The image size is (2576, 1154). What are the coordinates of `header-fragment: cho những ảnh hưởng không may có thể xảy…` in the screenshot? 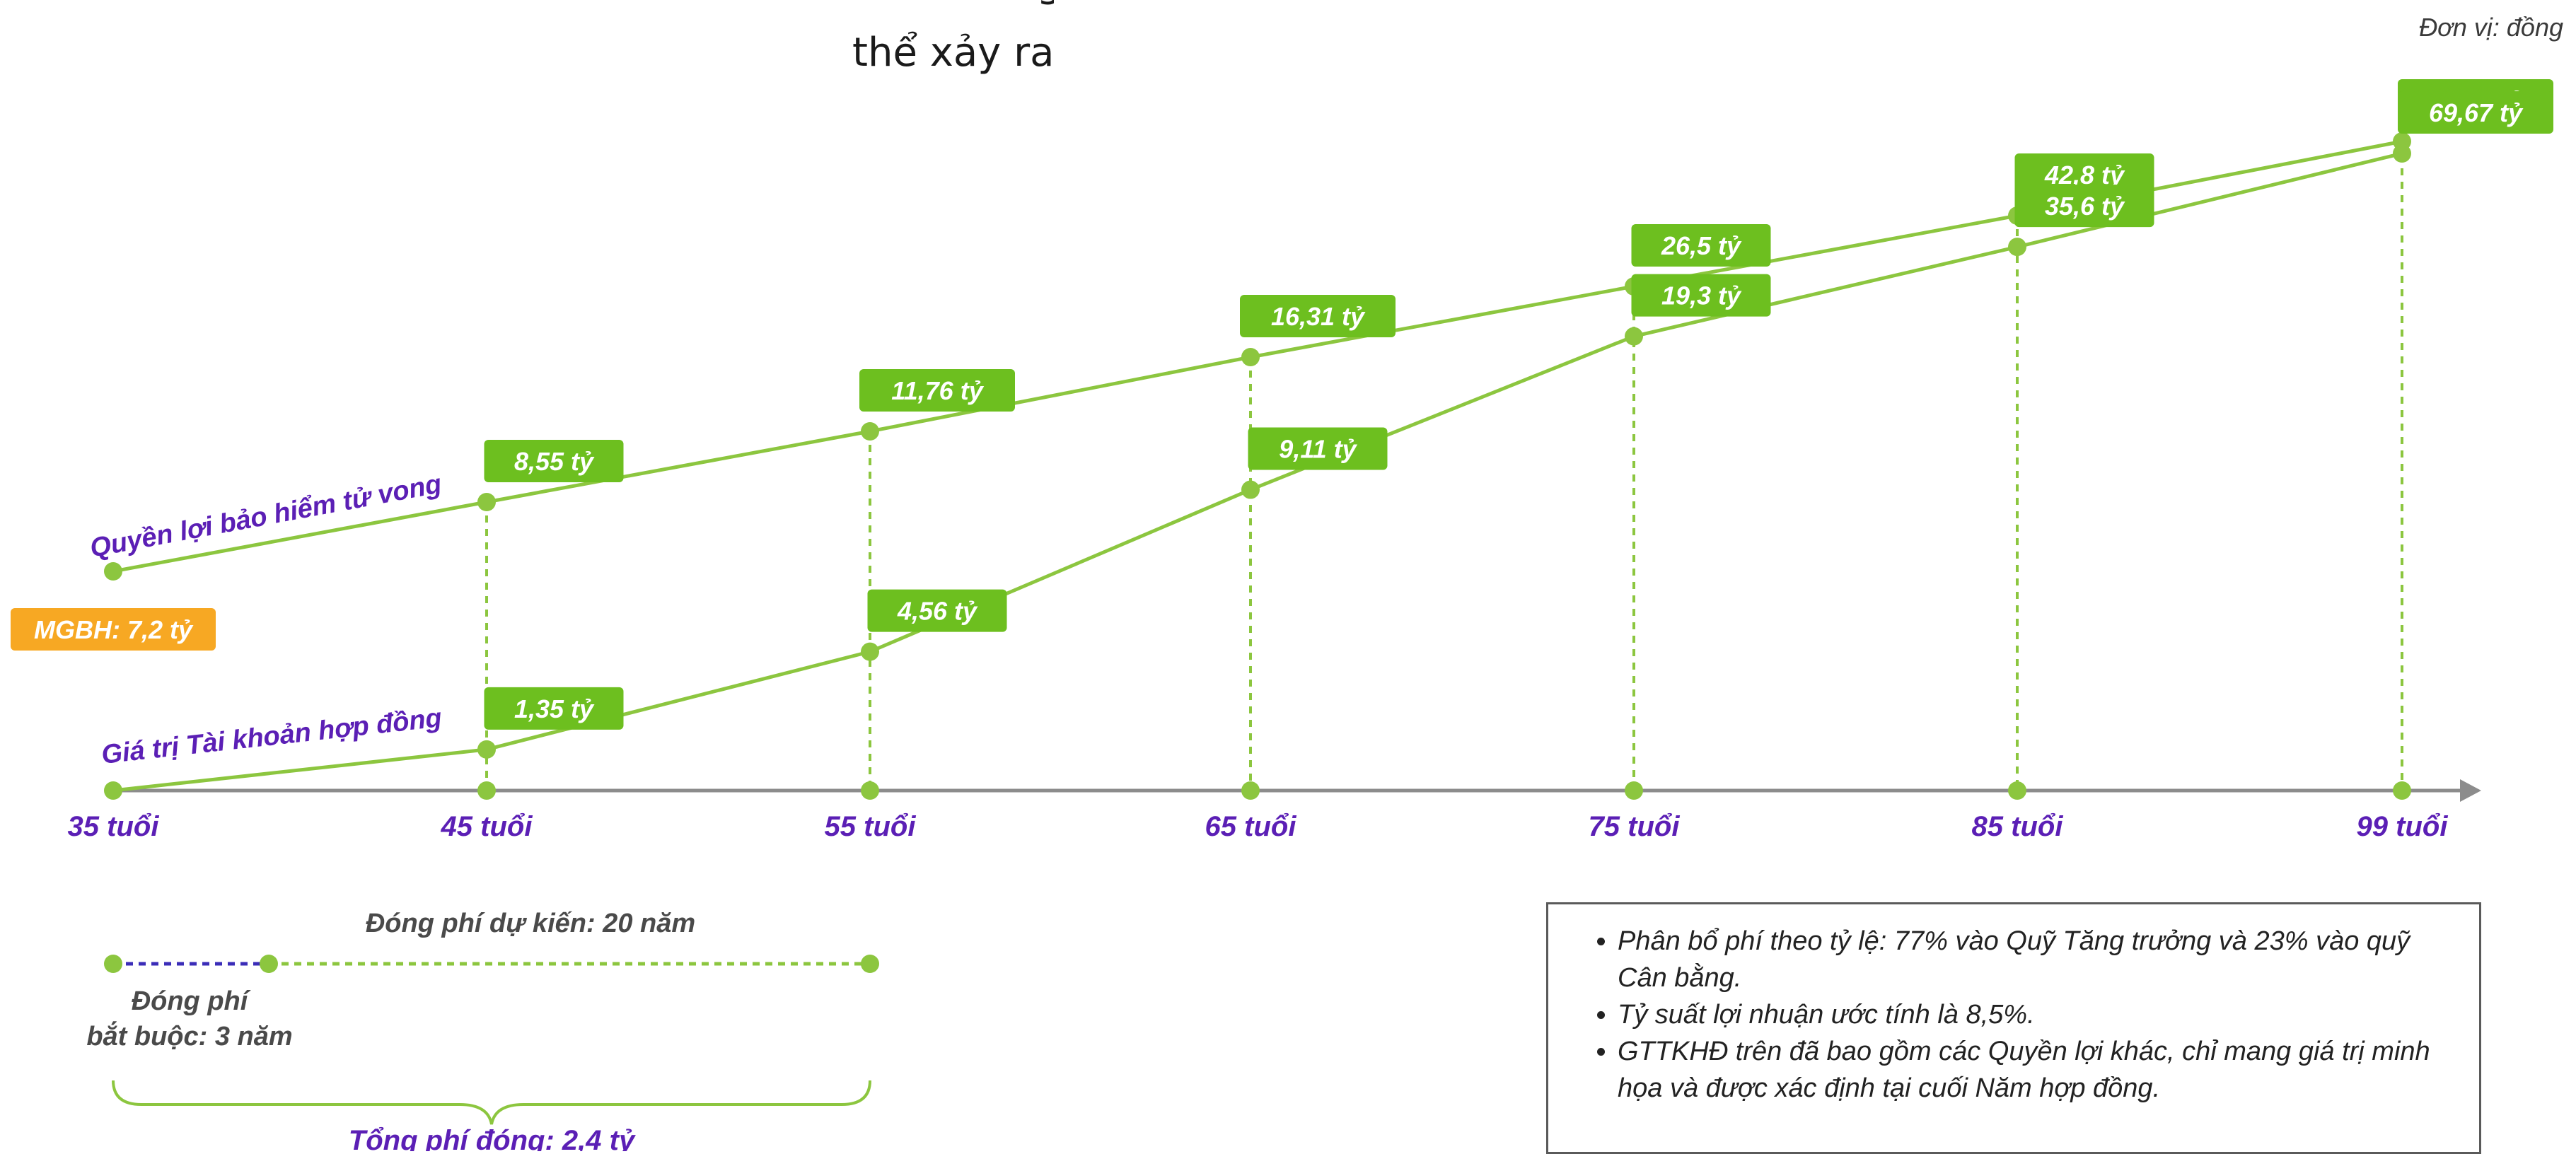 It's located at (953, 39).